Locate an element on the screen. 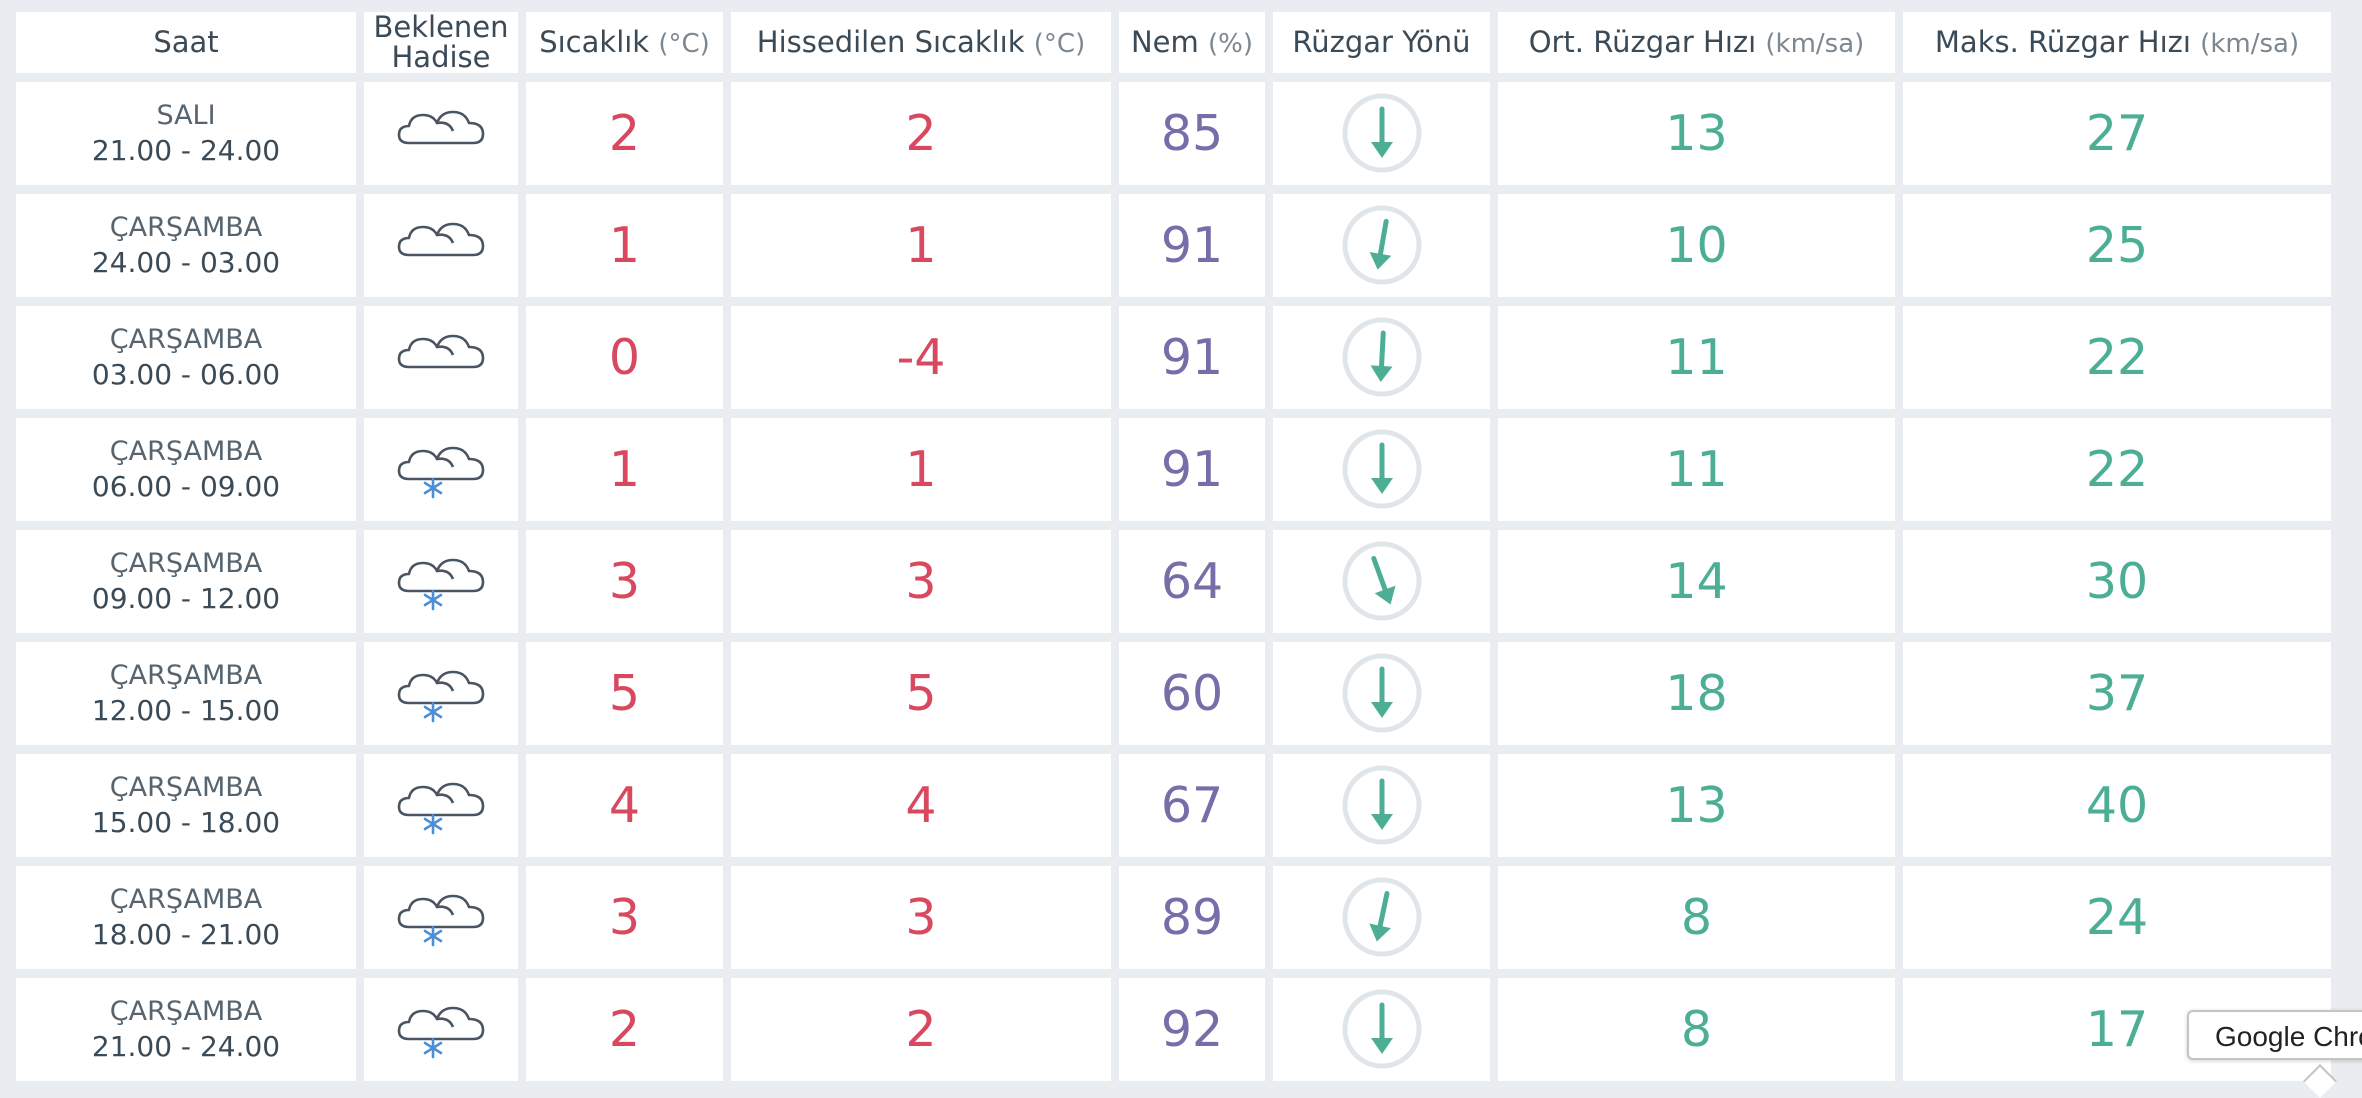  feels-like-cell: 5 is located at coordinates (921, 693).